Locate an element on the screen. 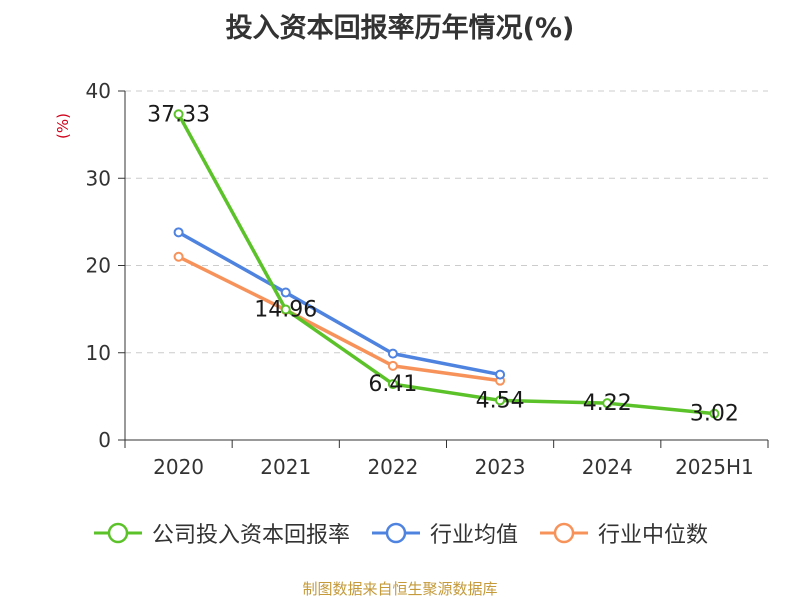 This screenshot has height=600, width=800. legend-label: 公司投入资本回报率 is located at coordinates (250, 535).